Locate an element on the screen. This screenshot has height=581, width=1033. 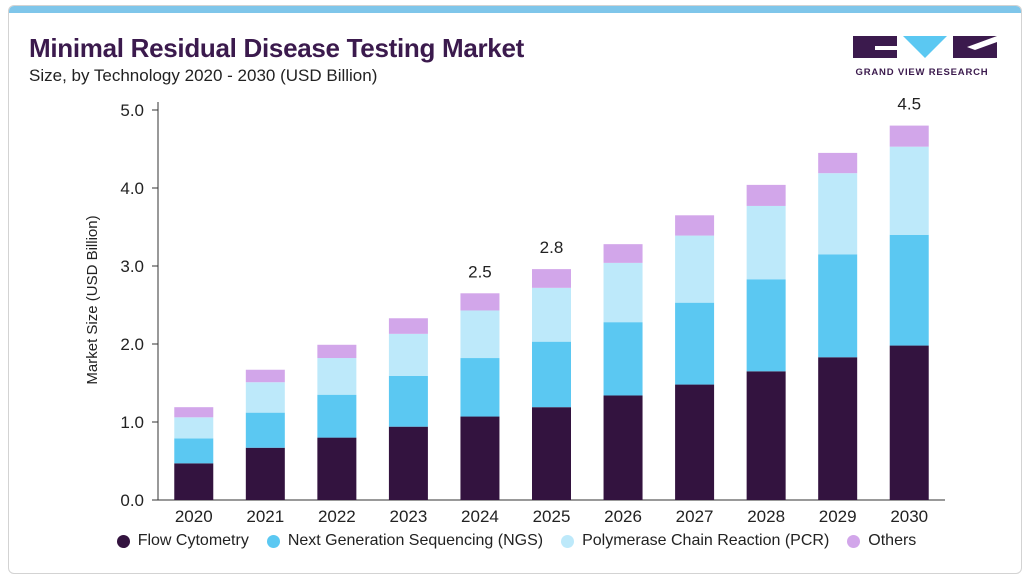
legend-label: Others is located at coordinates (892, 540).